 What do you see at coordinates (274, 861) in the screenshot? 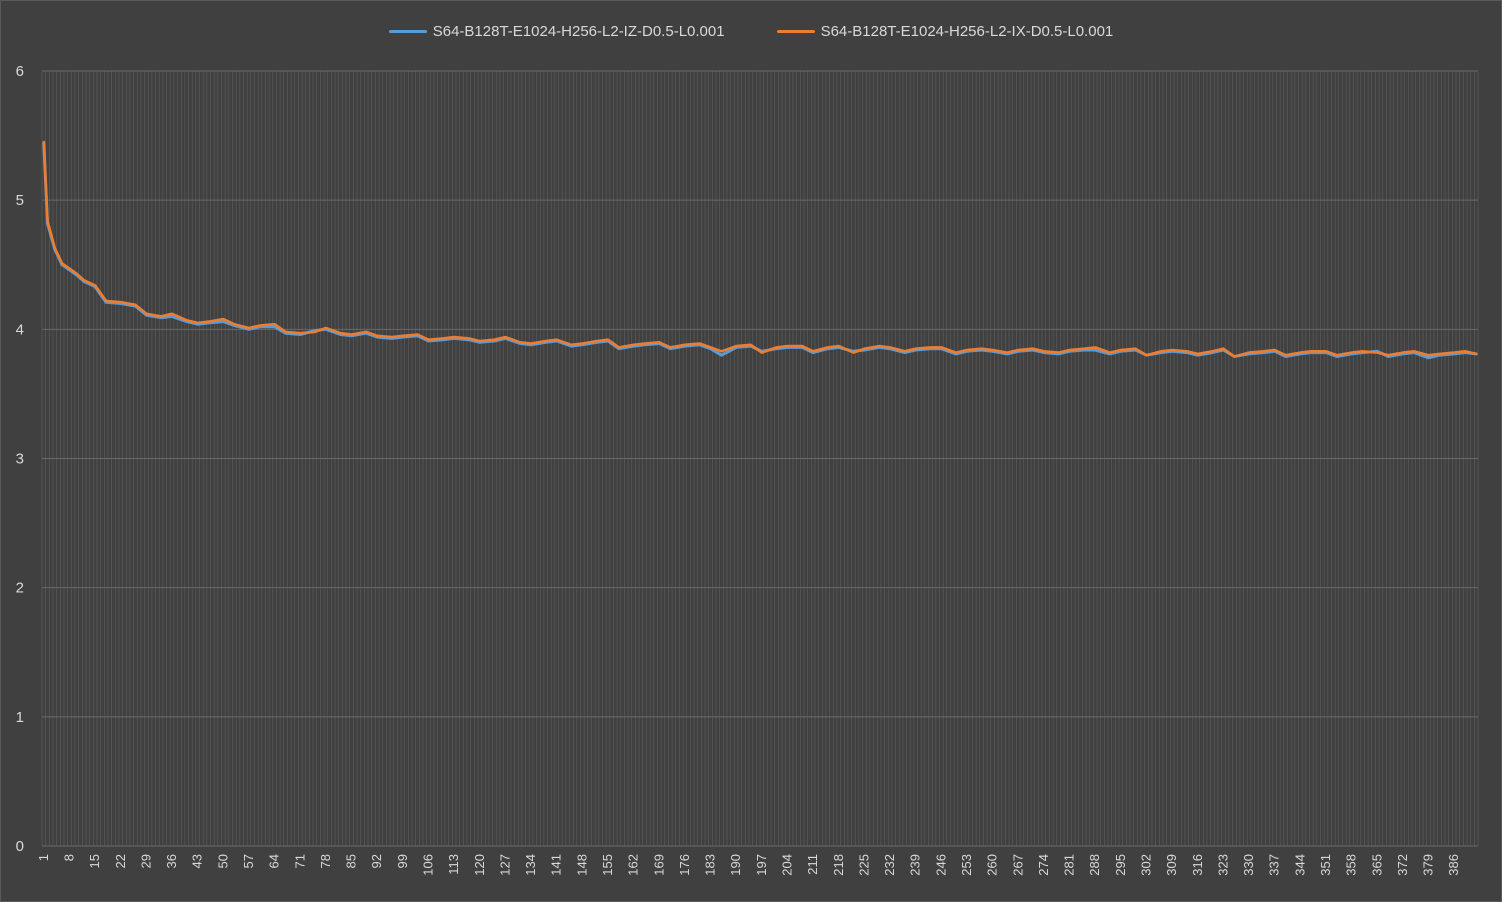
I see `x-tick-label: 64` at bounding box center [274, 861].